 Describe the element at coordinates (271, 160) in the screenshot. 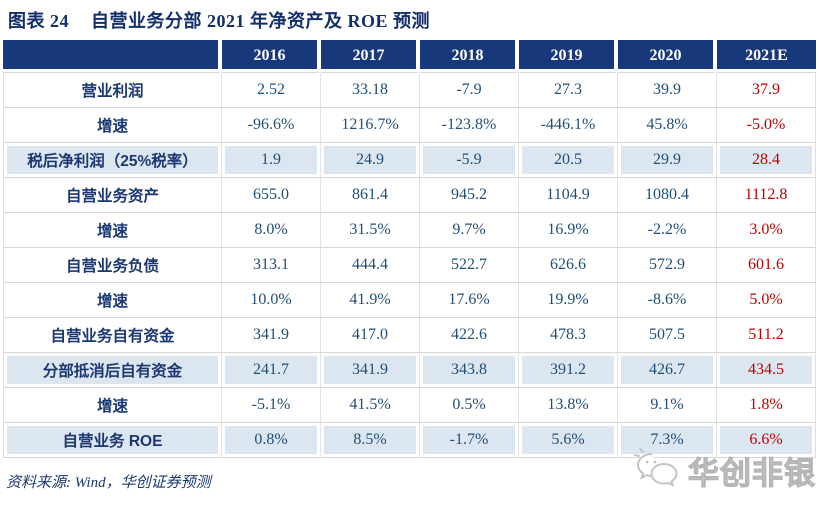

I see `cell-value: 1.9` at that location.